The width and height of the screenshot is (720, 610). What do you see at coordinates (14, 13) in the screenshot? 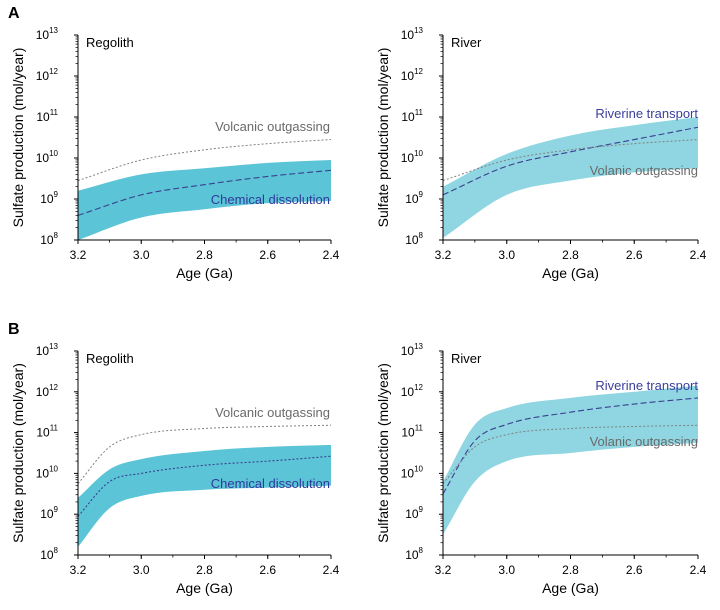
I see `panel-letter: A` at bounding box center [14, 13].